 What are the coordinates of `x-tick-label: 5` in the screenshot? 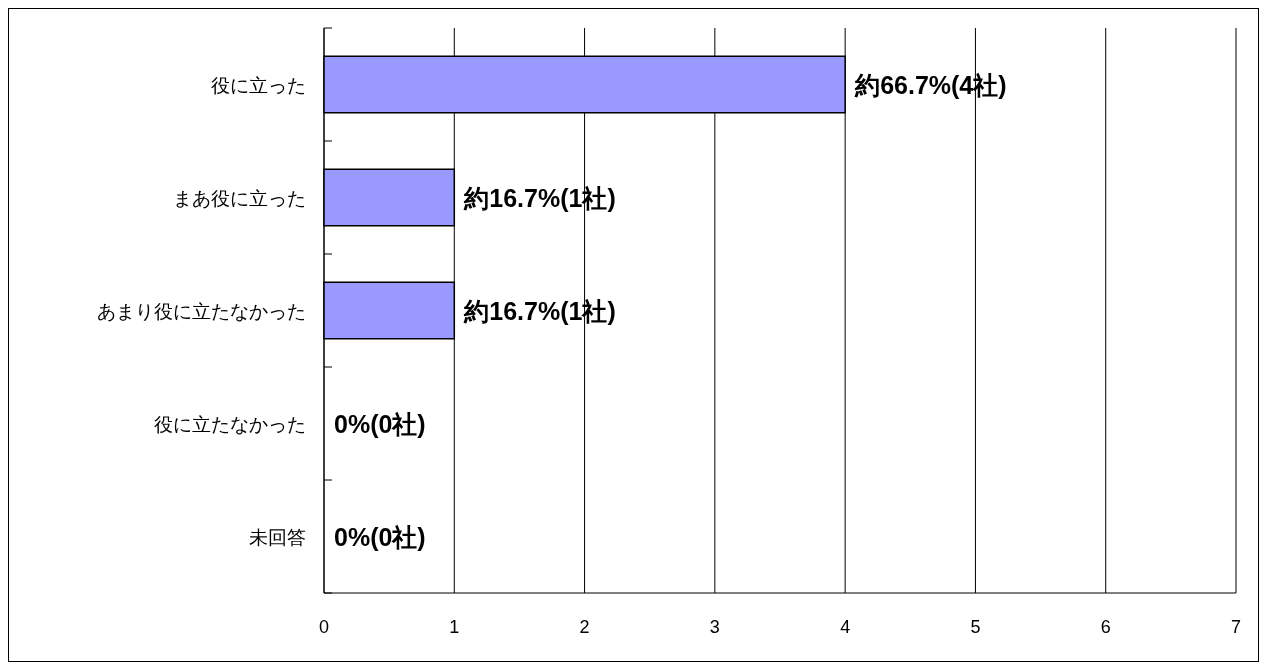 It's located at (975, 627).